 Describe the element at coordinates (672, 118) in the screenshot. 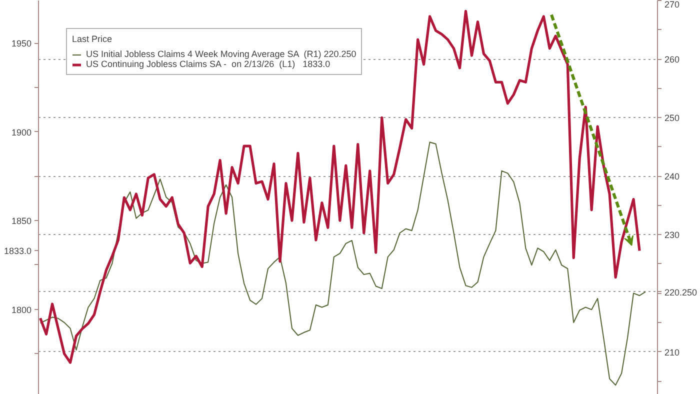

I see `y2-tick-label: 250` at that location.